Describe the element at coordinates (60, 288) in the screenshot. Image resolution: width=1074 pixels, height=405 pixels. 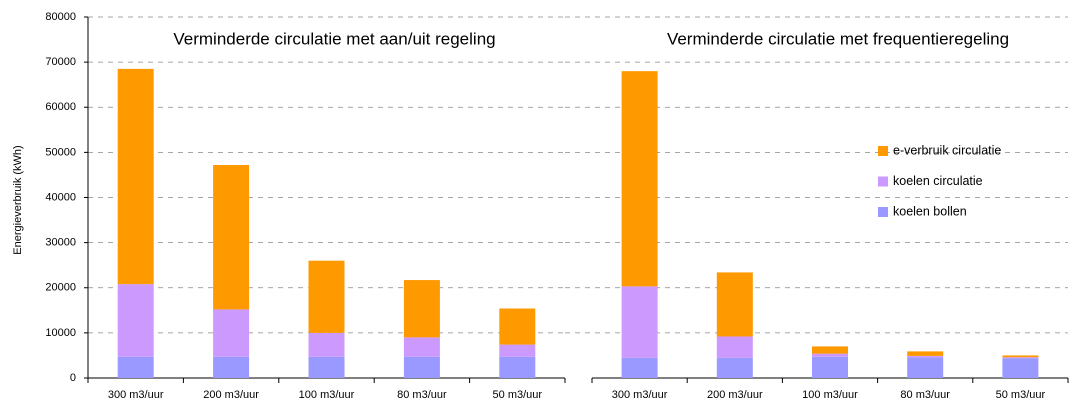
I see `y-tick-label: 20000` at that location.